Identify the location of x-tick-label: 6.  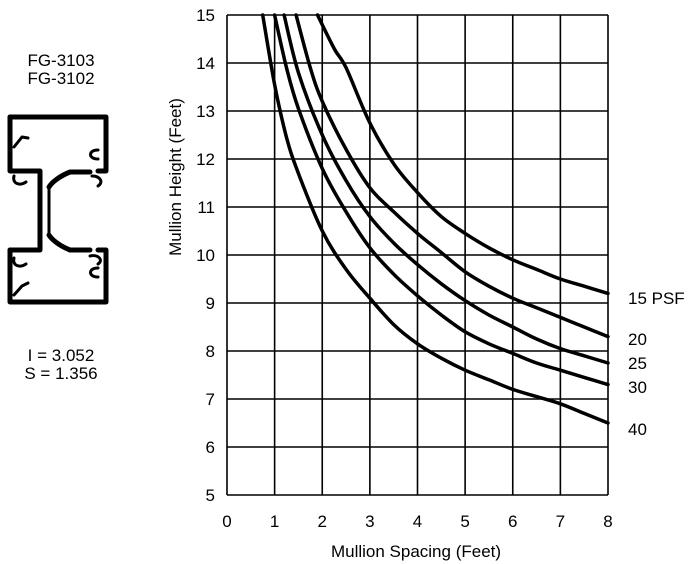
(512, 521).